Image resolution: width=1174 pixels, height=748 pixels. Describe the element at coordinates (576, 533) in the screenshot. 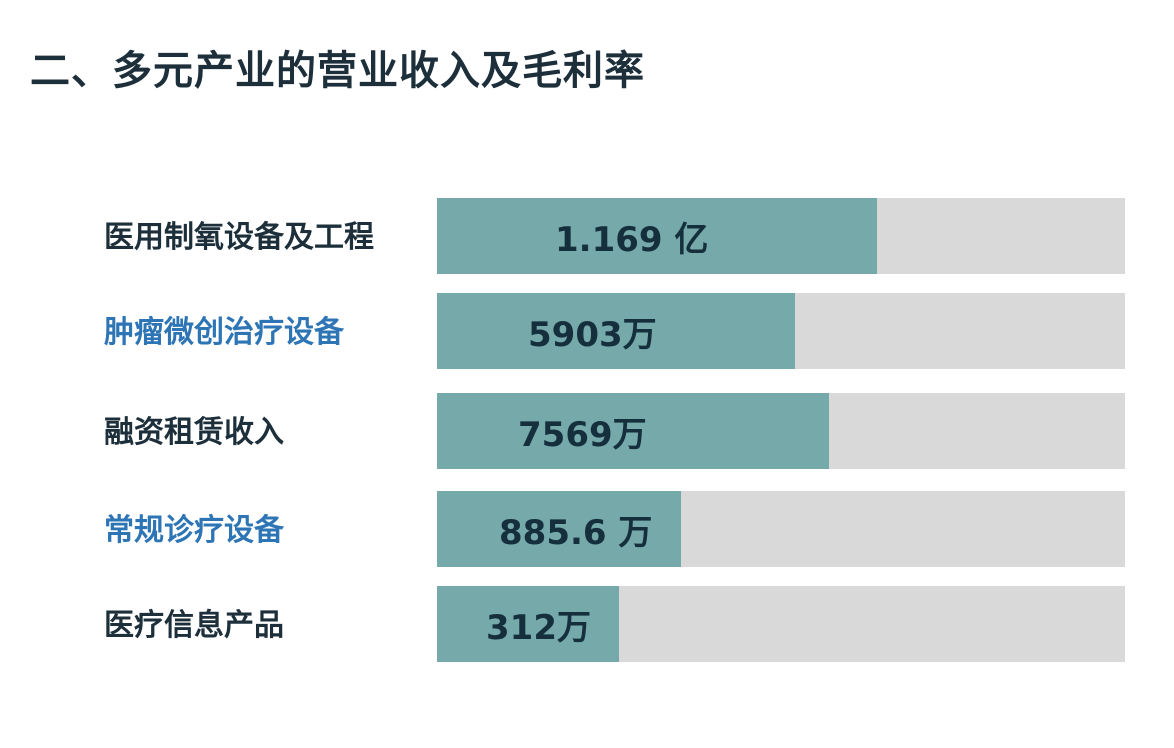

I see `data-label: 885.6 万` at that location.